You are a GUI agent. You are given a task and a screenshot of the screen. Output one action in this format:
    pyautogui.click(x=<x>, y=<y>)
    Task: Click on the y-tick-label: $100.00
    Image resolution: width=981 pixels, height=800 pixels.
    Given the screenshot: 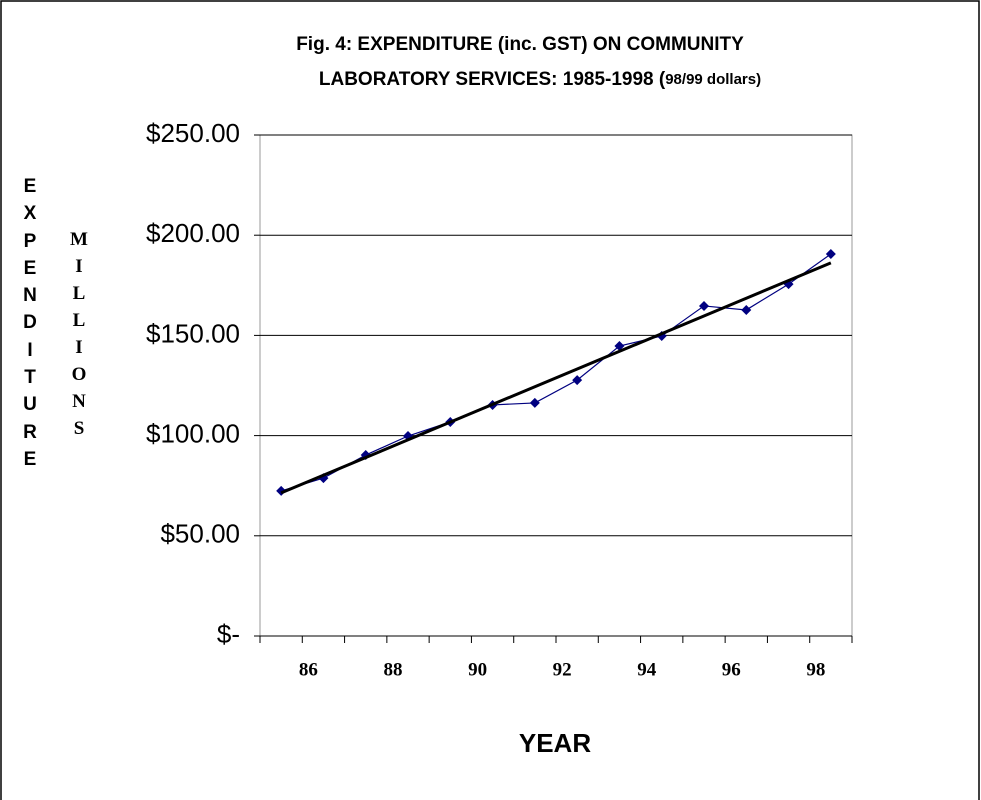 What is the action you would take?
    pyautogui.click(x=193, y=433)
    